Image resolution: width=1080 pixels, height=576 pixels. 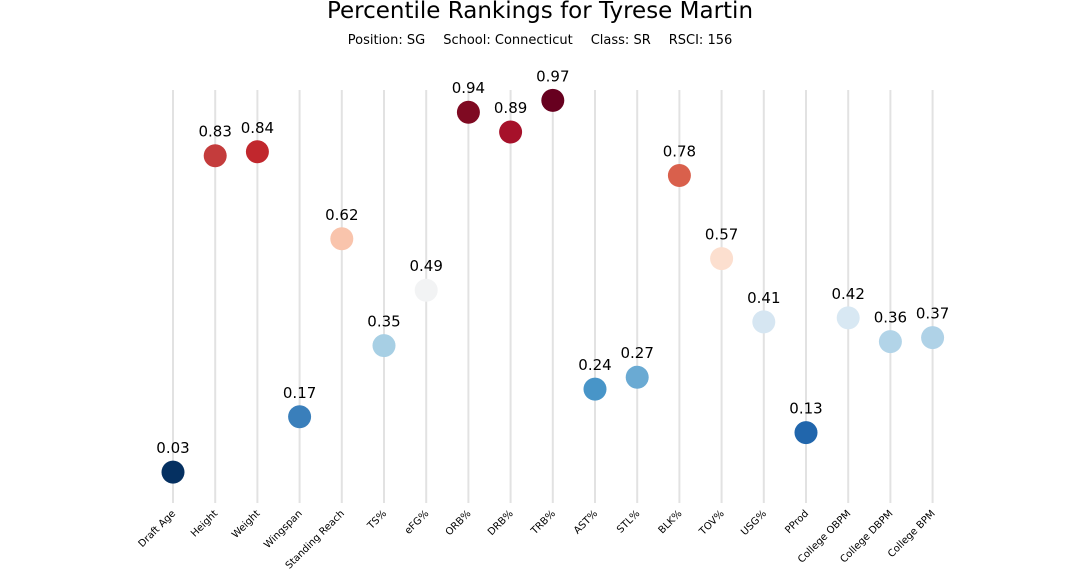 What do you see at coordinates (797, 522) in the screenshot?
I see `x-tick-pprod: PProd` at bounding box center [797, 522].